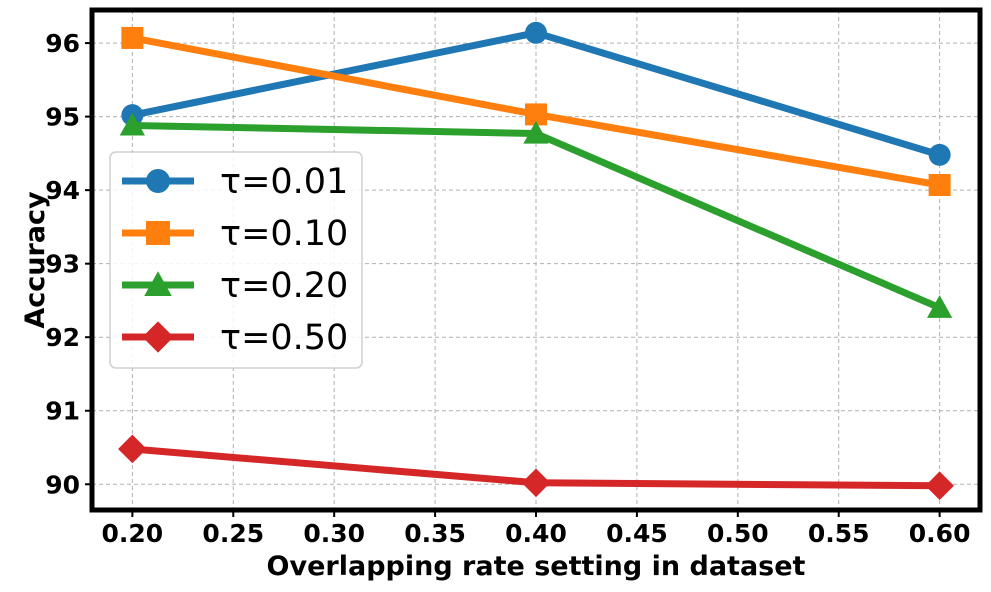 Image resolution: width=991 pixels, height=592 pixels. I want to click on y-tick-label: 92, so click(62, 337).